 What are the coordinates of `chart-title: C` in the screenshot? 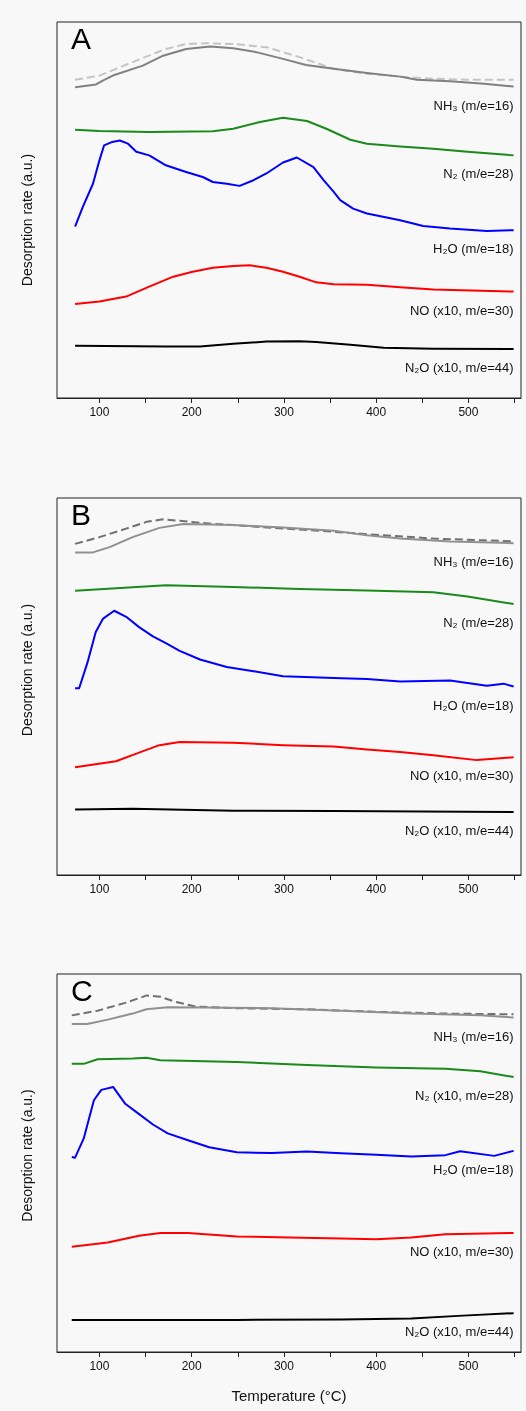 It's located at (82, 990).